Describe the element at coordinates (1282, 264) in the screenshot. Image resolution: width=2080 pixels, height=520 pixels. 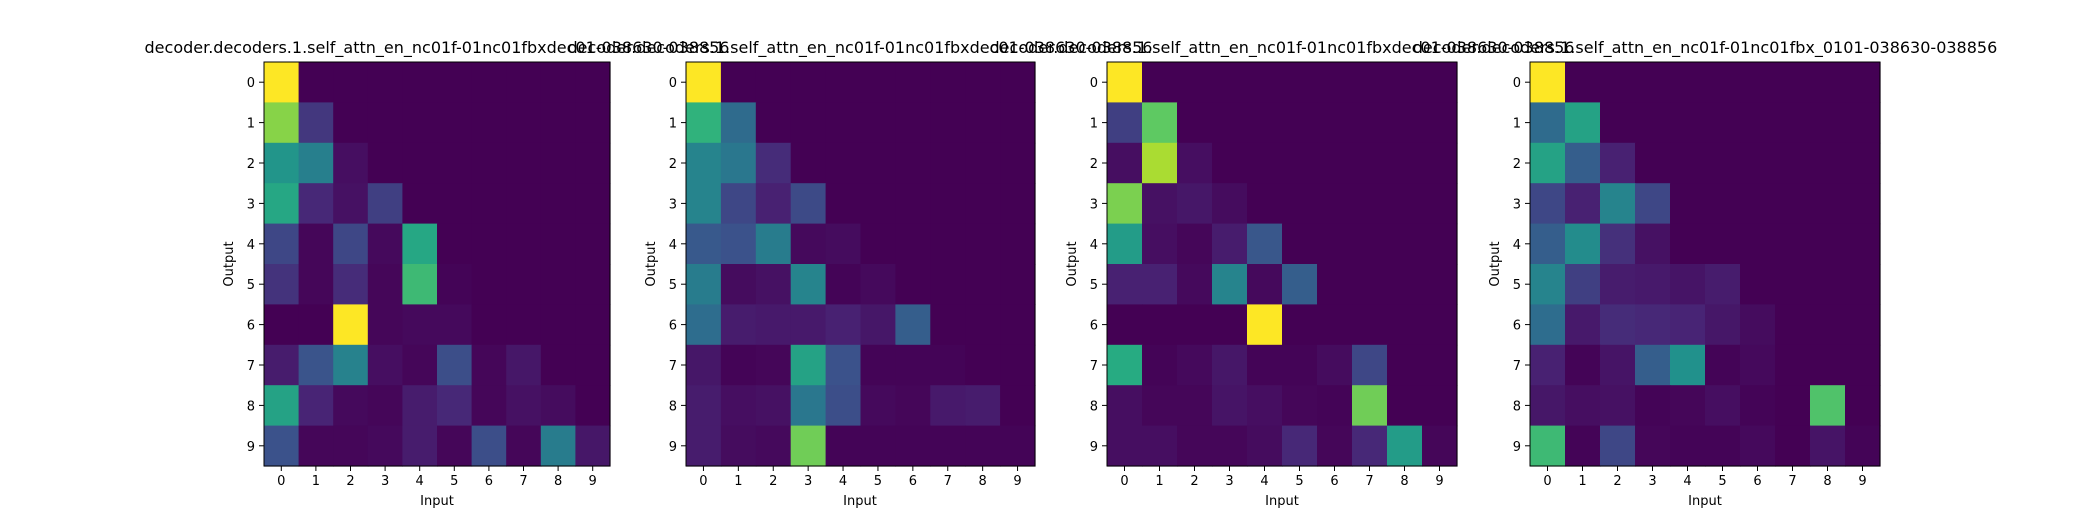
I see `heatmap-cells` at that location.